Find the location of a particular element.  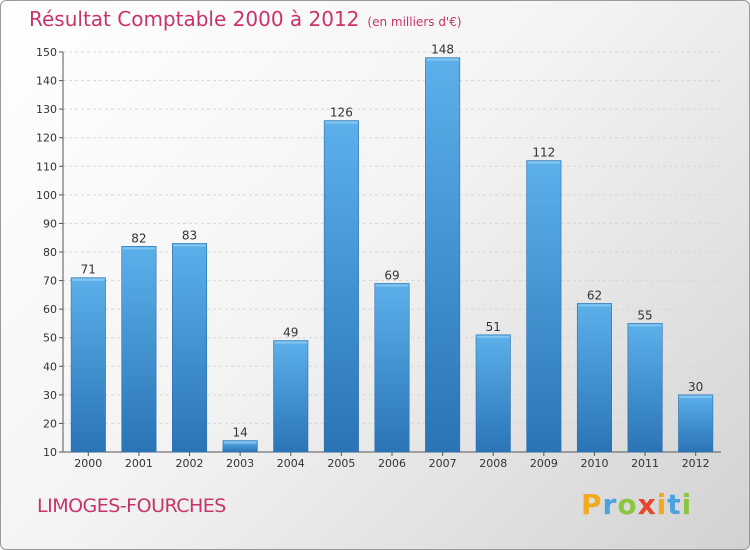

value-label-2004: 49 is located at coordinates (290, 333).